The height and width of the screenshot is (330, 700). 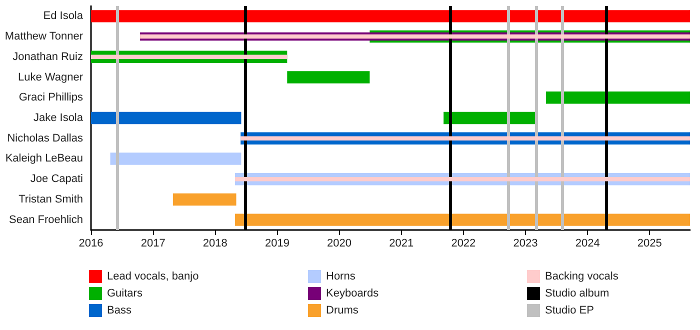 I want to click on x-tick-label: 2021, so click(x=401, y=244).